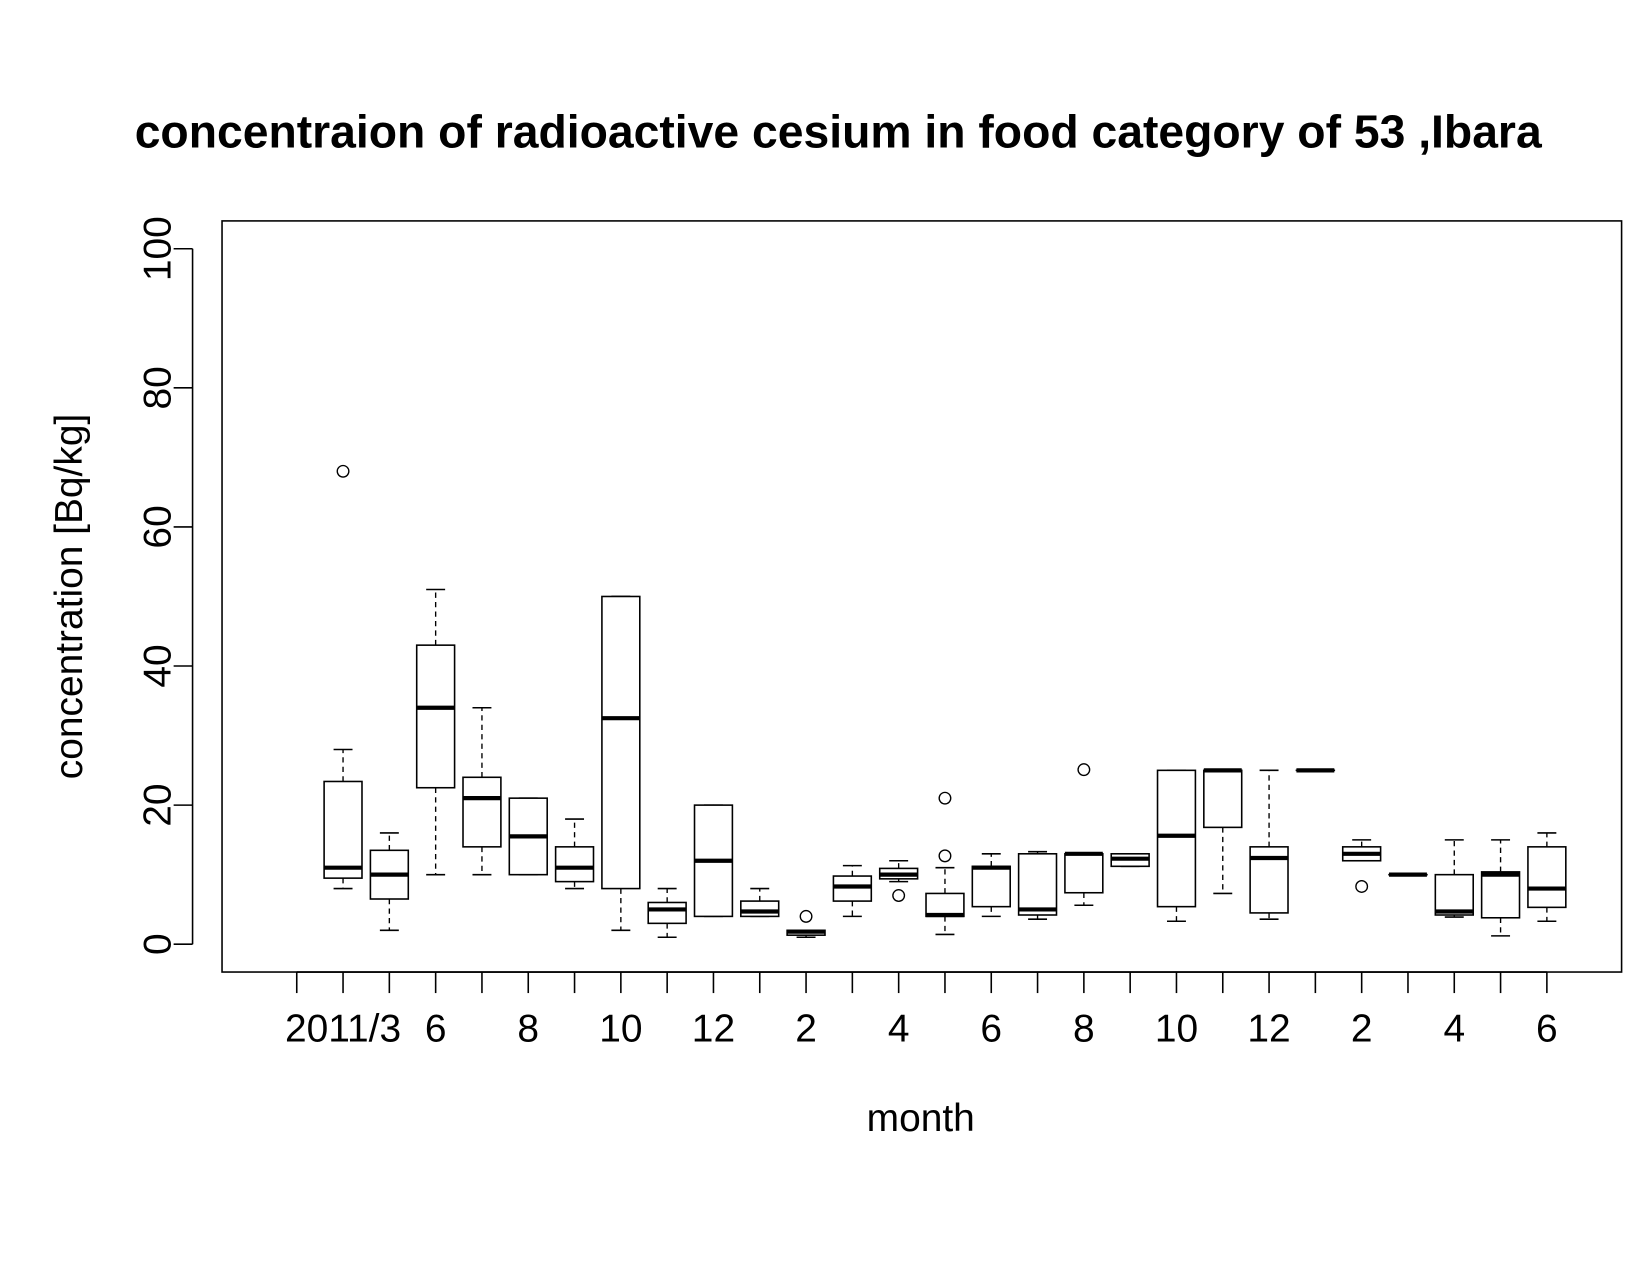 The height and width of the screenshot is (1275, 1650). I want to click on y-tick-label: 60, so click(157, 526).